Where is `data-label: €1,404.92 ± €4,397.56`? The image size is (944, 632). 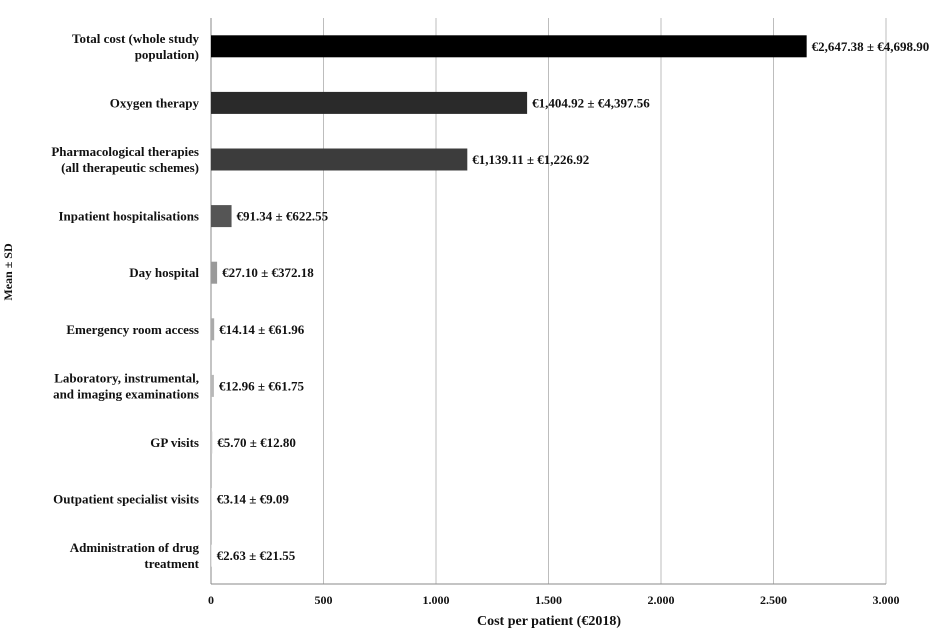
data-label: €1,404.92 ± €4,397.56 is located at coordinates (591, 102).